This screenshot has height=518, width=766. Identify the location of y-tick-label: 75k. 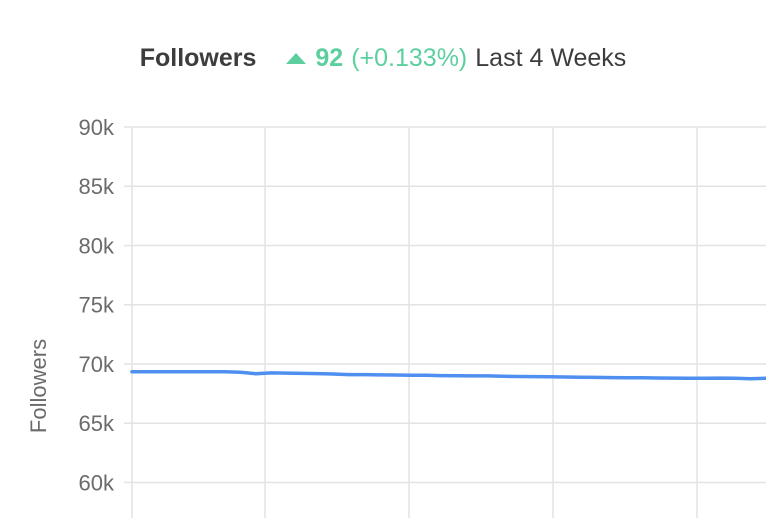
(97, 305).